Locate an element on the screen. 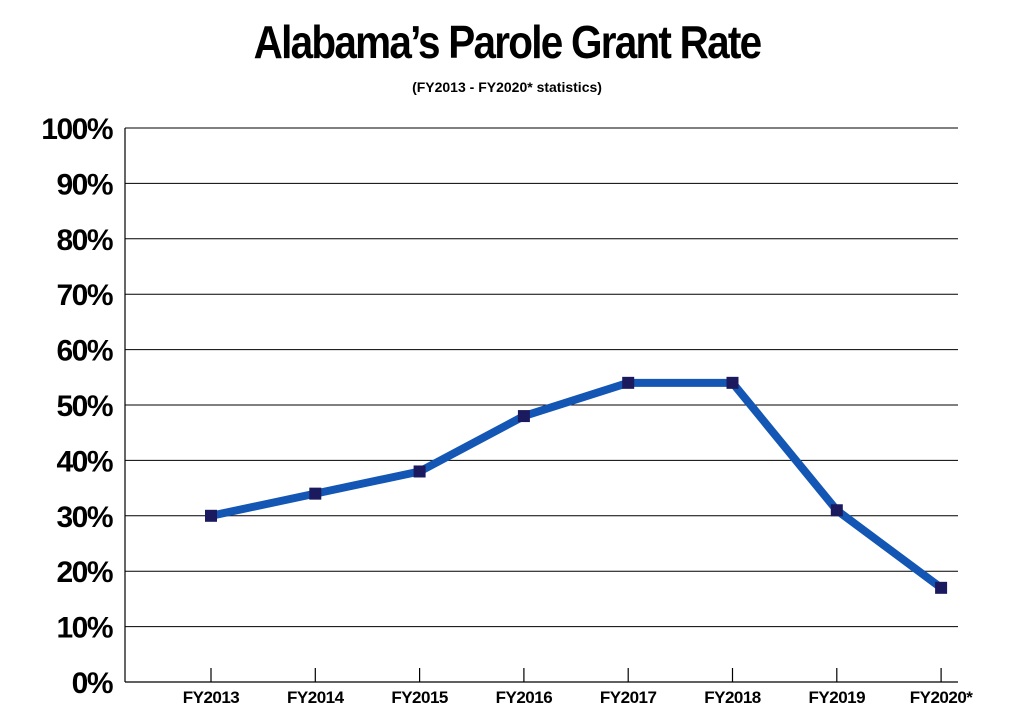  chart-subtitle: (FY2013 - FY2020* statistics) is located at coordinates (507, 87).